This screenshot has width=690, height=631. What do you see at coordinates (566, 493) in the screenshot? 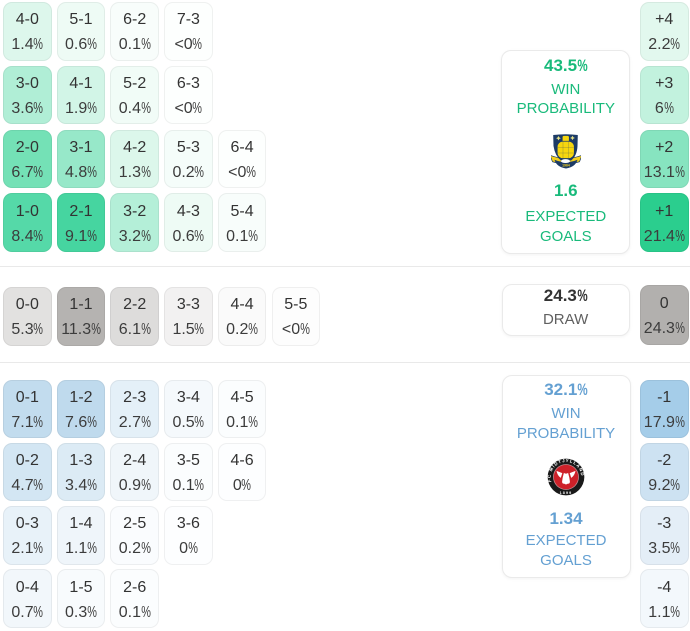
I see `svg-text: 1899` at bounding box center [566, 493].